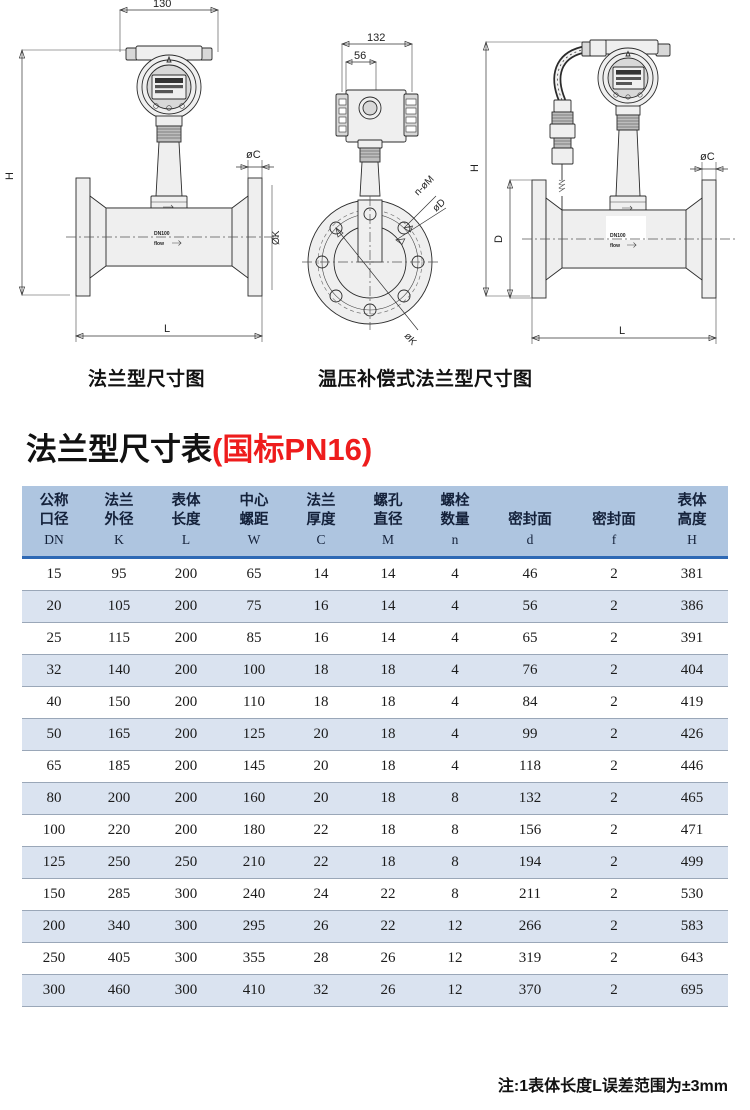 The image size is (750, 1110). Describe the element at coordinates (54, 798) in the screenshot. I see `table-cell: 80` at that location.